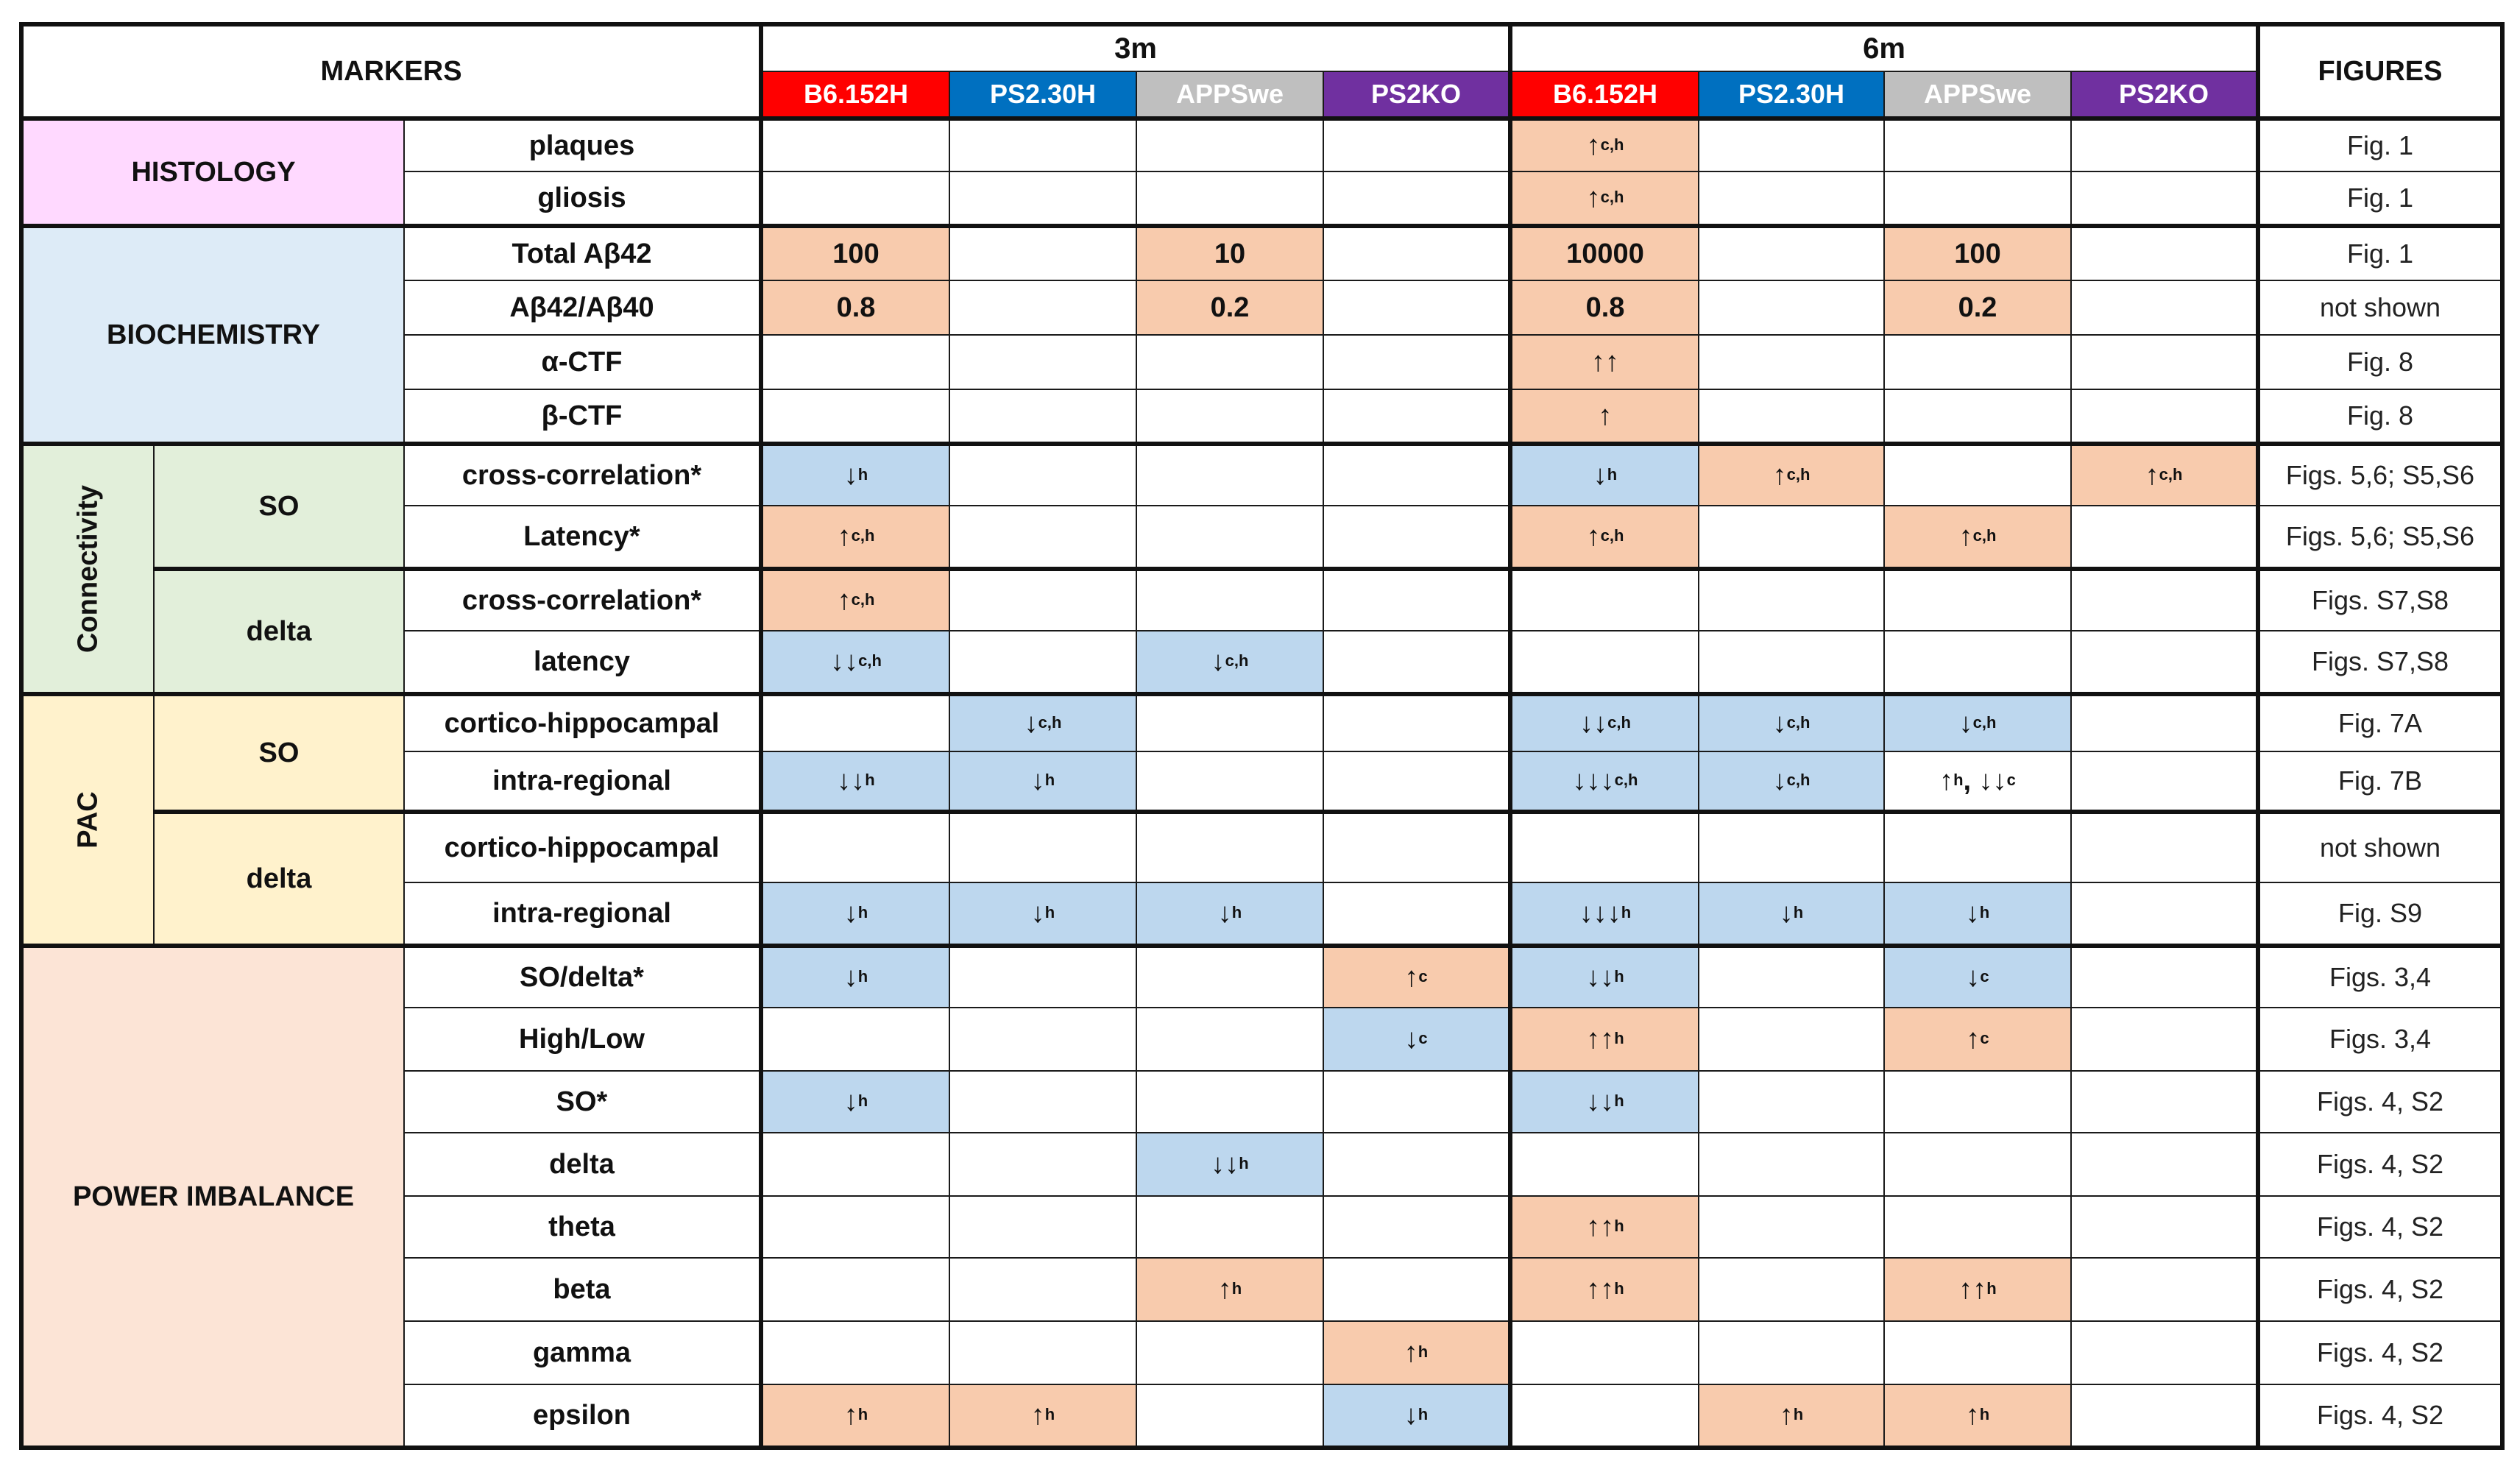 The width and height of the screenshot is (2520, 1472). I want to click on subcategory-so: SO, so click(279, 752).